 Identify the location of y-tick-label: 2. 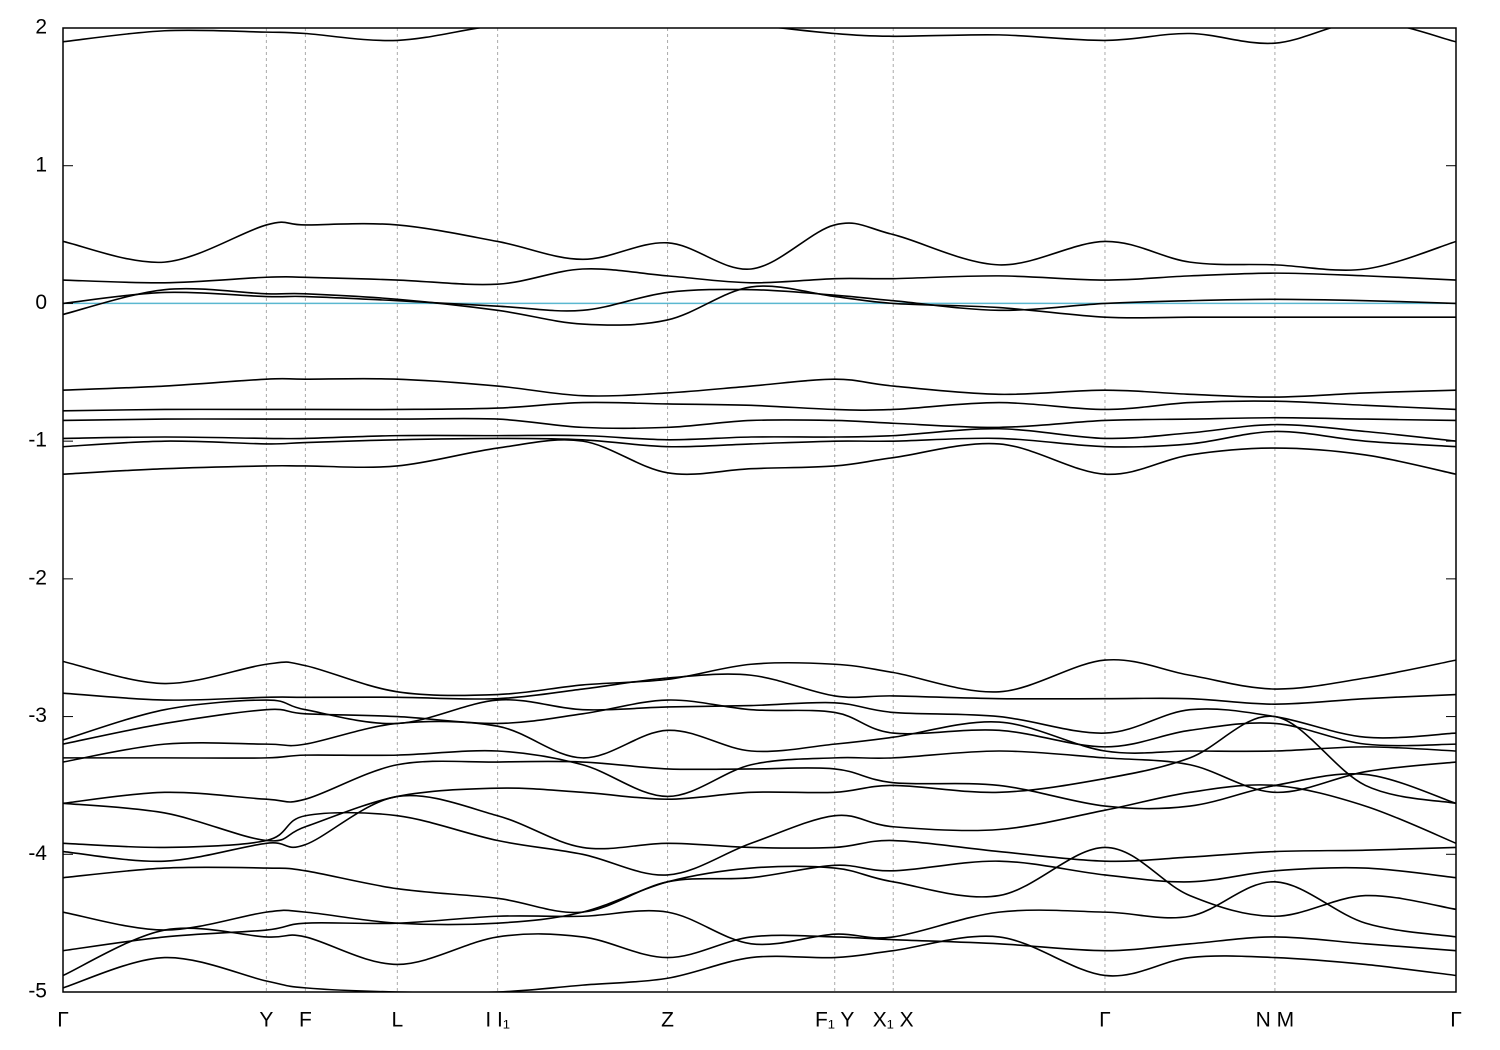
(41, 27).